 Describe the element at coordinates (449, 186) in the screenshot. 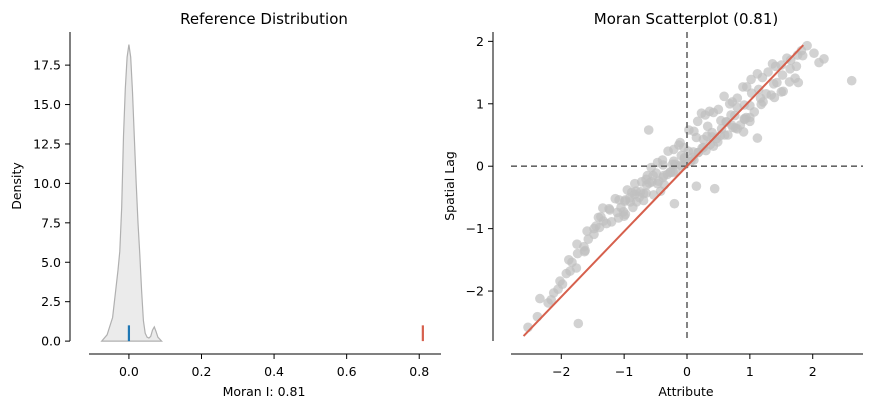

I see `right-y-axis-label: Spatial Lag` at that location.